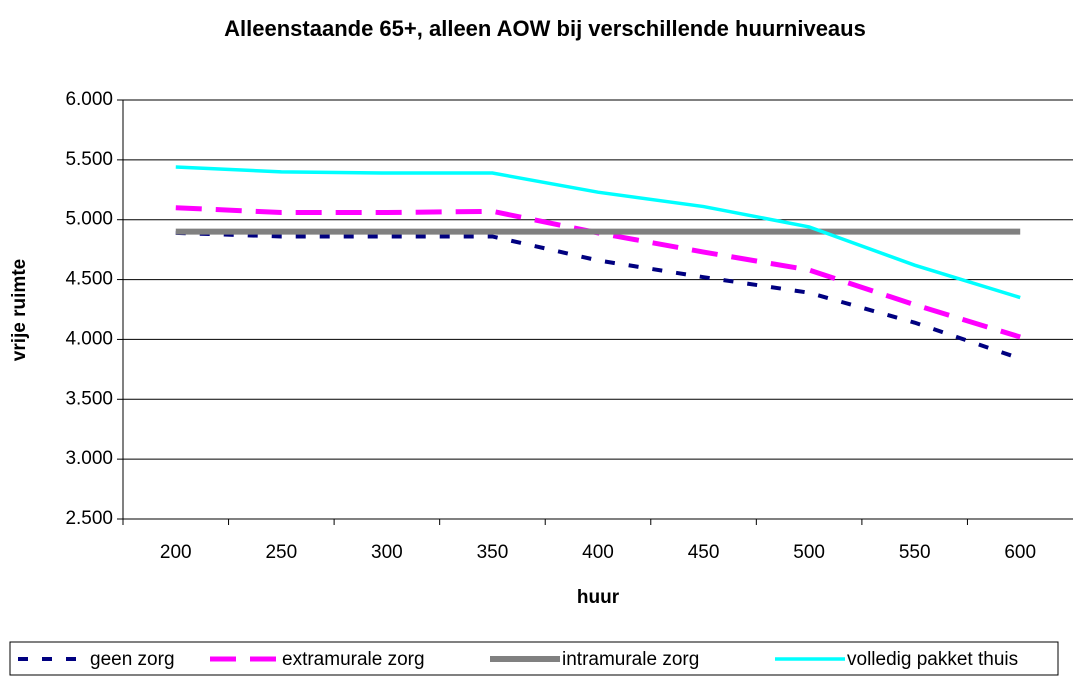 This screenshot has width=1073, height=686. Describe the element at coordinates (89, 219) in the screenshot. I see `y-tick-label: 5.000` at that location.